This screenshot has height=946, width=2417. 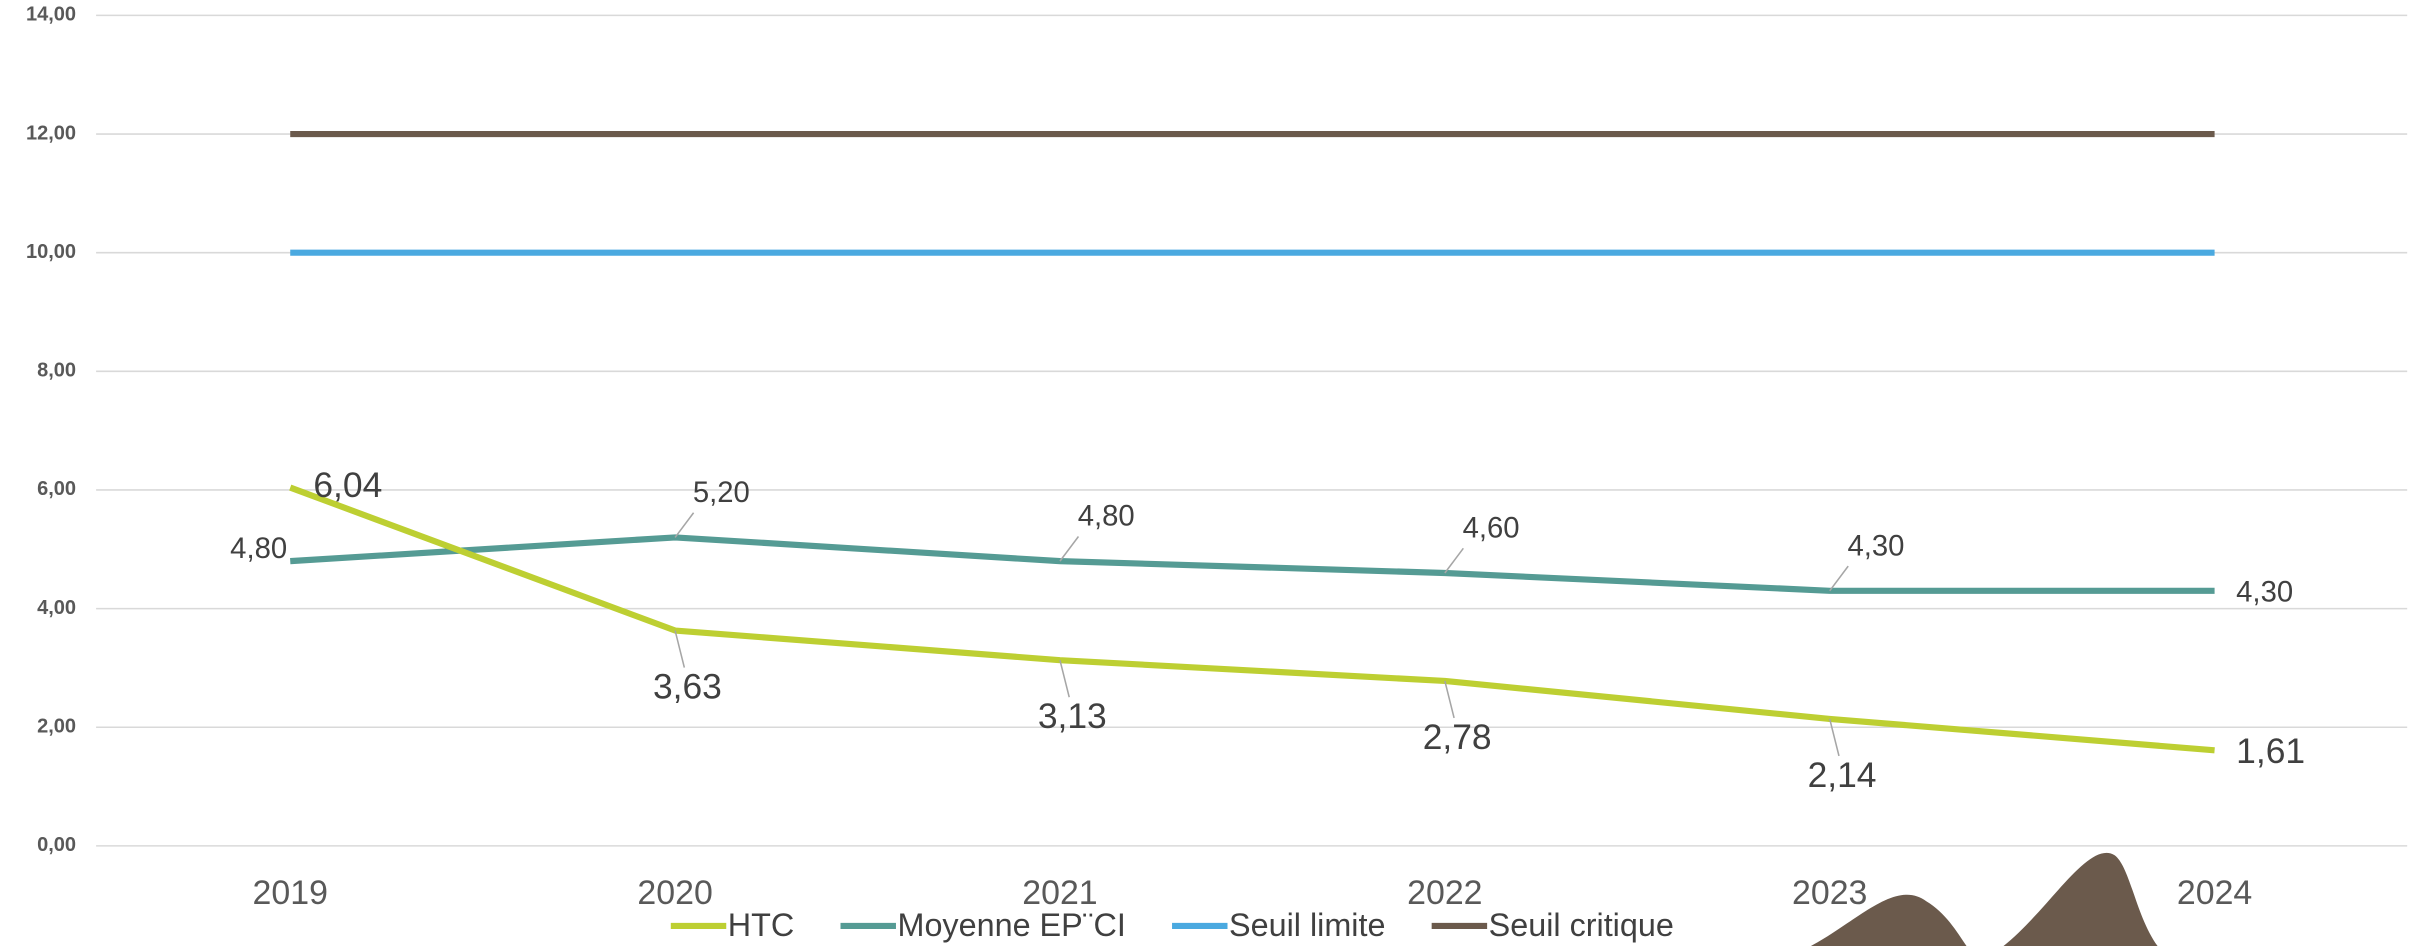 What do you see at coordinates (674, 893) in the screenshot?
I see `x-tick-label: 2020` at bounding box center [674, 893].